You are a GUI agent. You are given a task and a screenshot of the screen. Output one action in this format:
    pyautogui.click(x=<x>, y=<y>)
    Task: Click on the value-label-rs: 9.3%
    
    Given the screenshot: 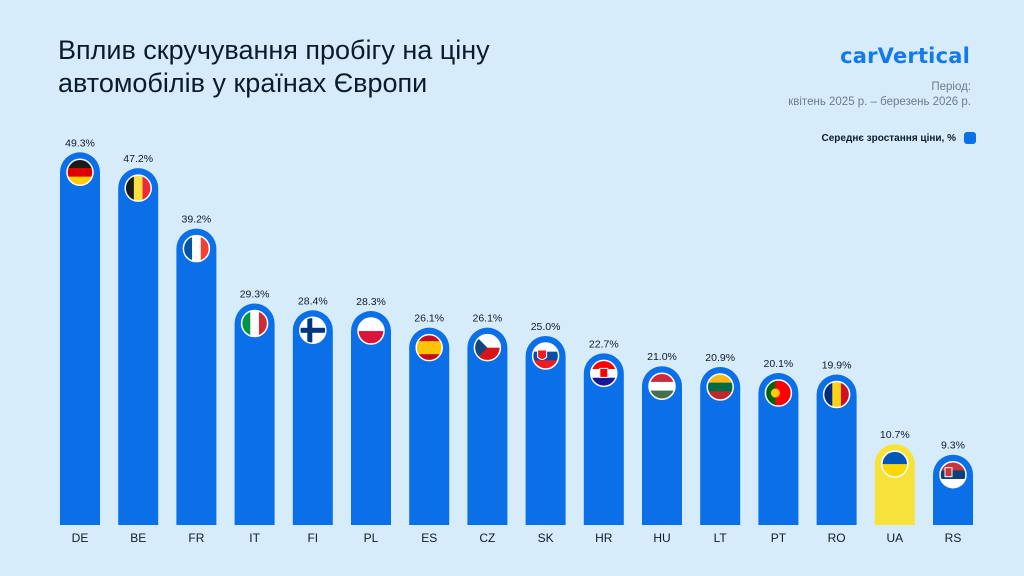 What is the action you would take?
    pyautogui.click(x=953, y=446)
    